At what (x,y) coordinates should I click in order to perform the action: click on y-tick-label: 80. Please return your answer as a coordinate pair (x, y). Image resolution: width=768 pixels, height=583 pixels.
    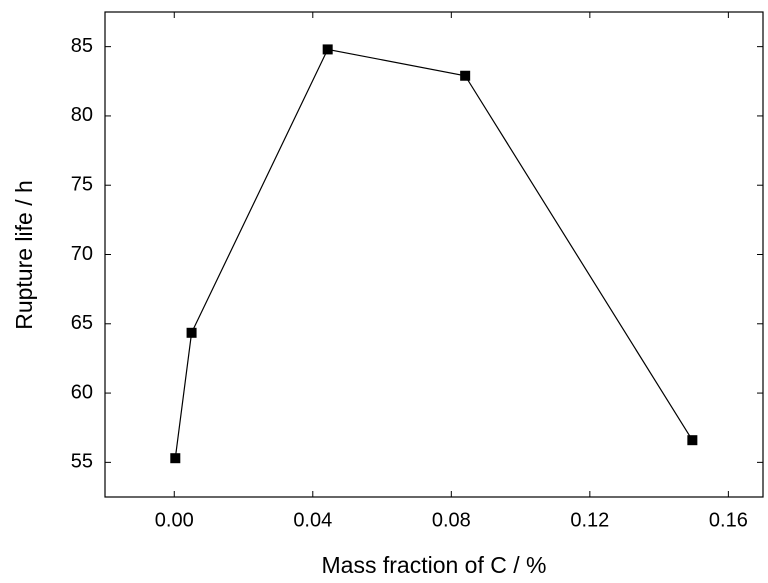
    Looking at the image, I should click on (82, 115).